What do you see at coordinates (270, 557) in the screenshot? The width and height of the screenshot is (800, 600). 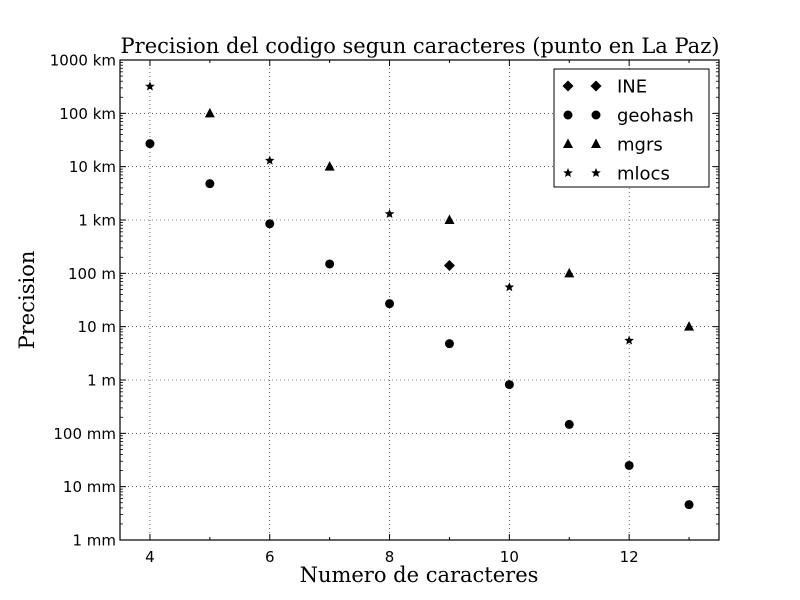 I see `x-tick-label: 6` at bounding box center [270, 557].